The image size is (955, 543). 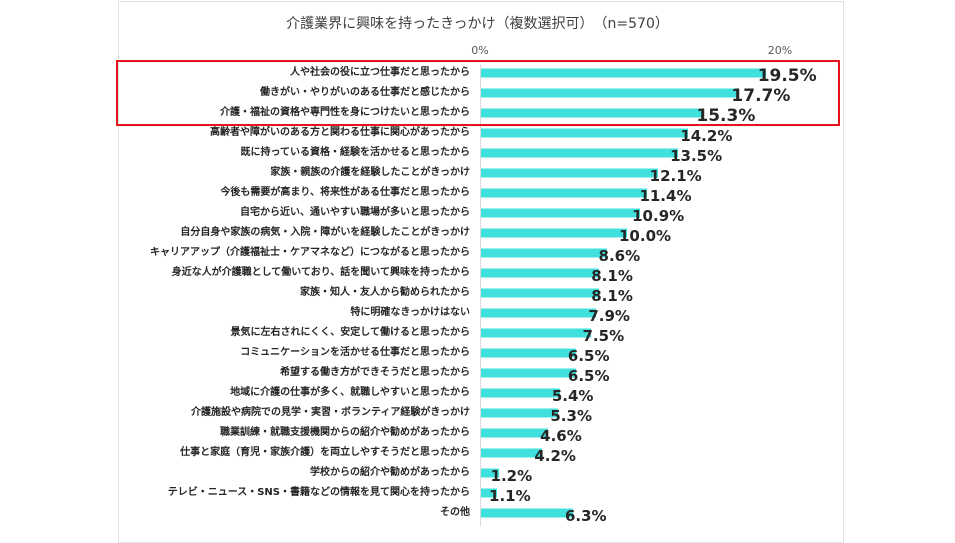 I want to click on value-label: 10.0%, so click(x=645, y=236).